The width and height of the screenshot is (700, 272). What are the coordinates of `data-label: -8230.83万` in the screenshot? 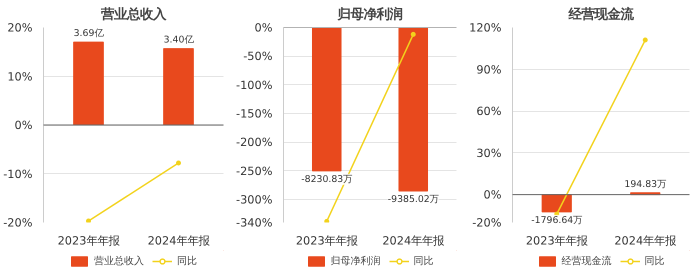 It's located at (326, 179).